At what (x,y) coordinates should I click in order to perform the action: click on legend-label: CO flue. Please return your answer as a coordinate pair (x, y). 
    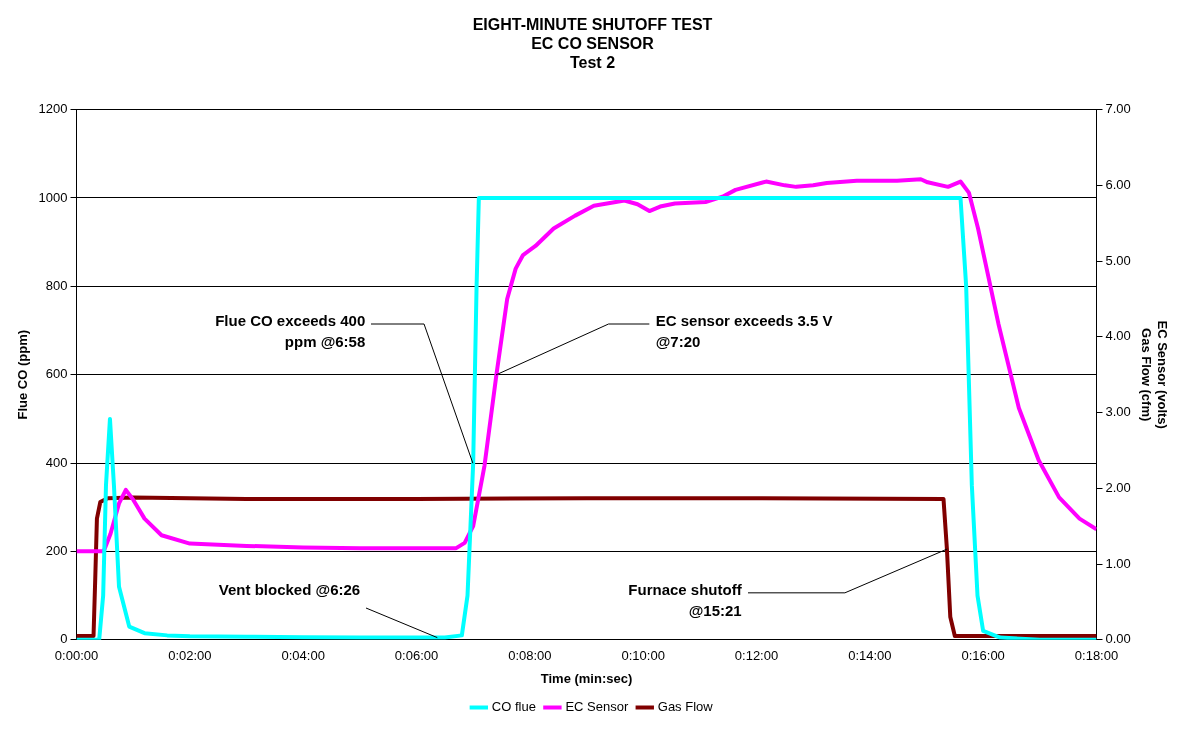
    Looking at the image, I should click on (513, 707).